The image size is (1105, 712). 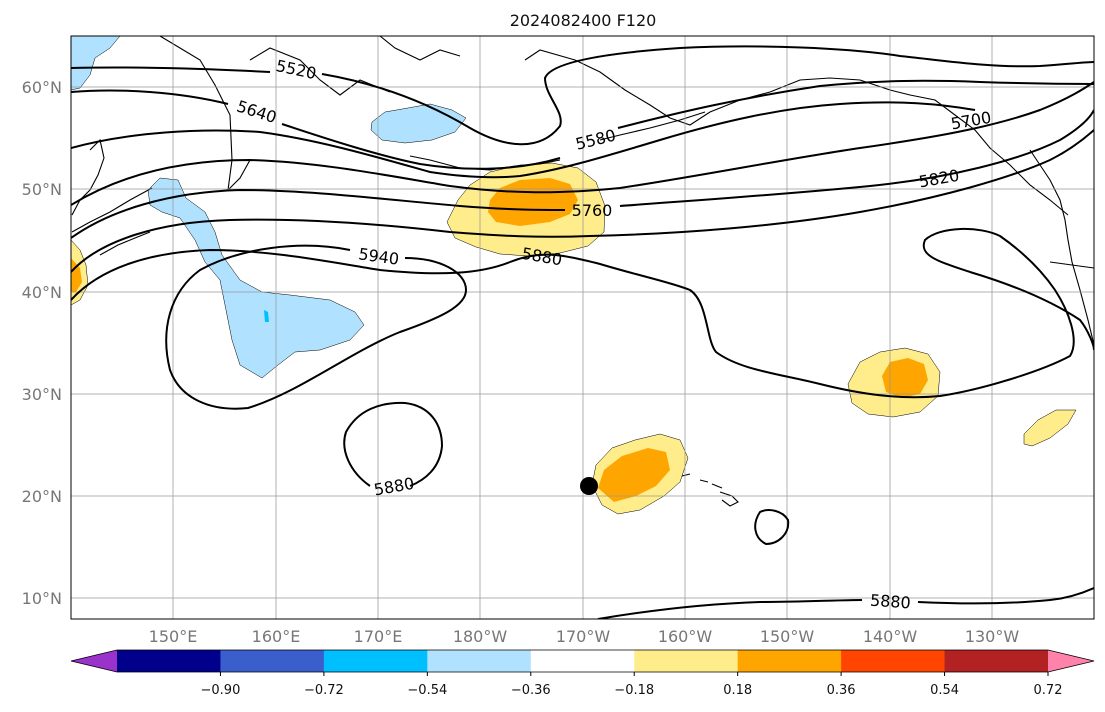 What do you see at coordinates (890, 602) in the screenshot?
I see `contour-label-5880-south: 5880` at bounding box center [890, 602].